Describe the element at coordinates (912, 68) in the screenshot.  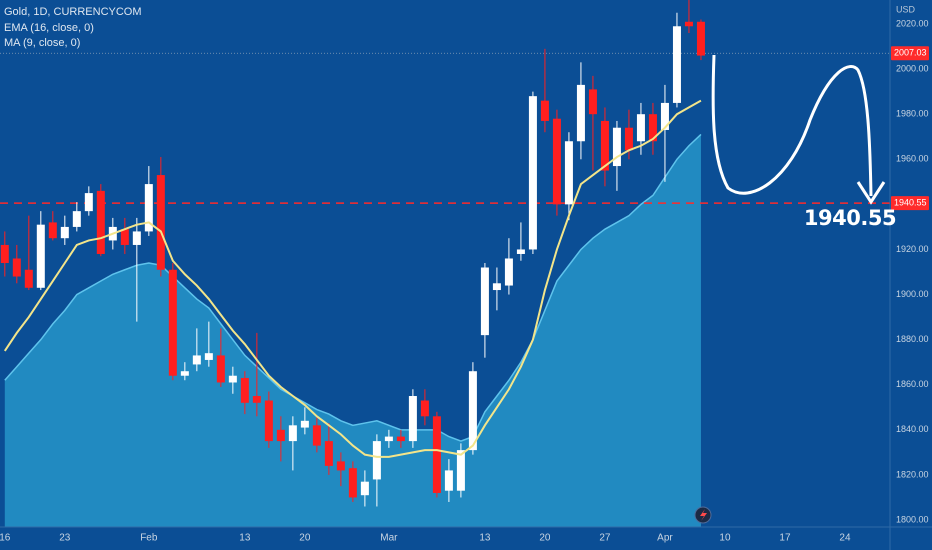
I see `y-tick-label: 2000.00` at that location.